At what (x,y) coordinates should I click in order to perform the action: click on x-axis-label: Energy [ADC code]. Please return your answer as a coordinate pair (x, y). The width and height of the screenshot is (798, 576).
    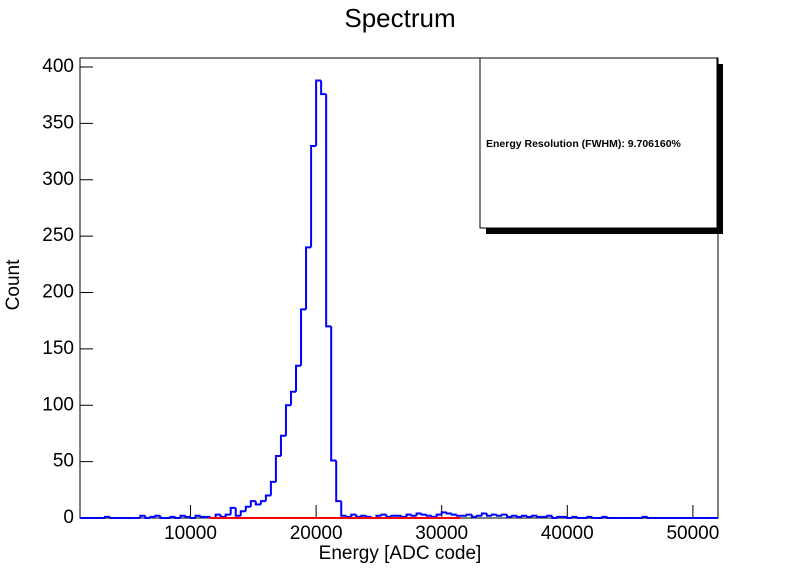
    Looking at the image, I should click on (400, 553).